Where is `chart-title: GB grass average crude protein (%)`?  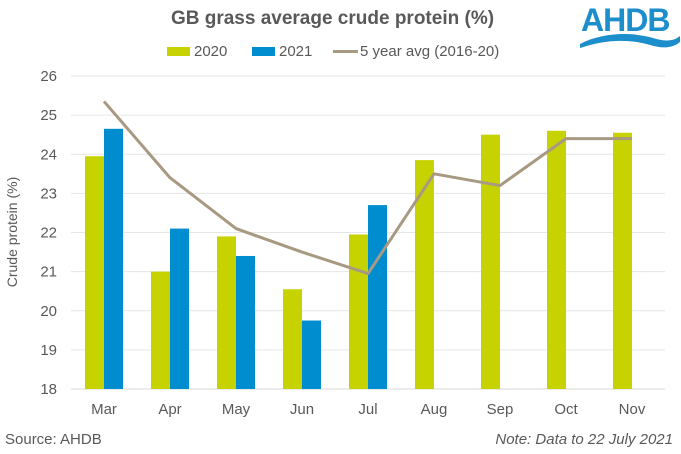 chart-title: GB grass average crude protein (%) is located at coordinates (340, 19).